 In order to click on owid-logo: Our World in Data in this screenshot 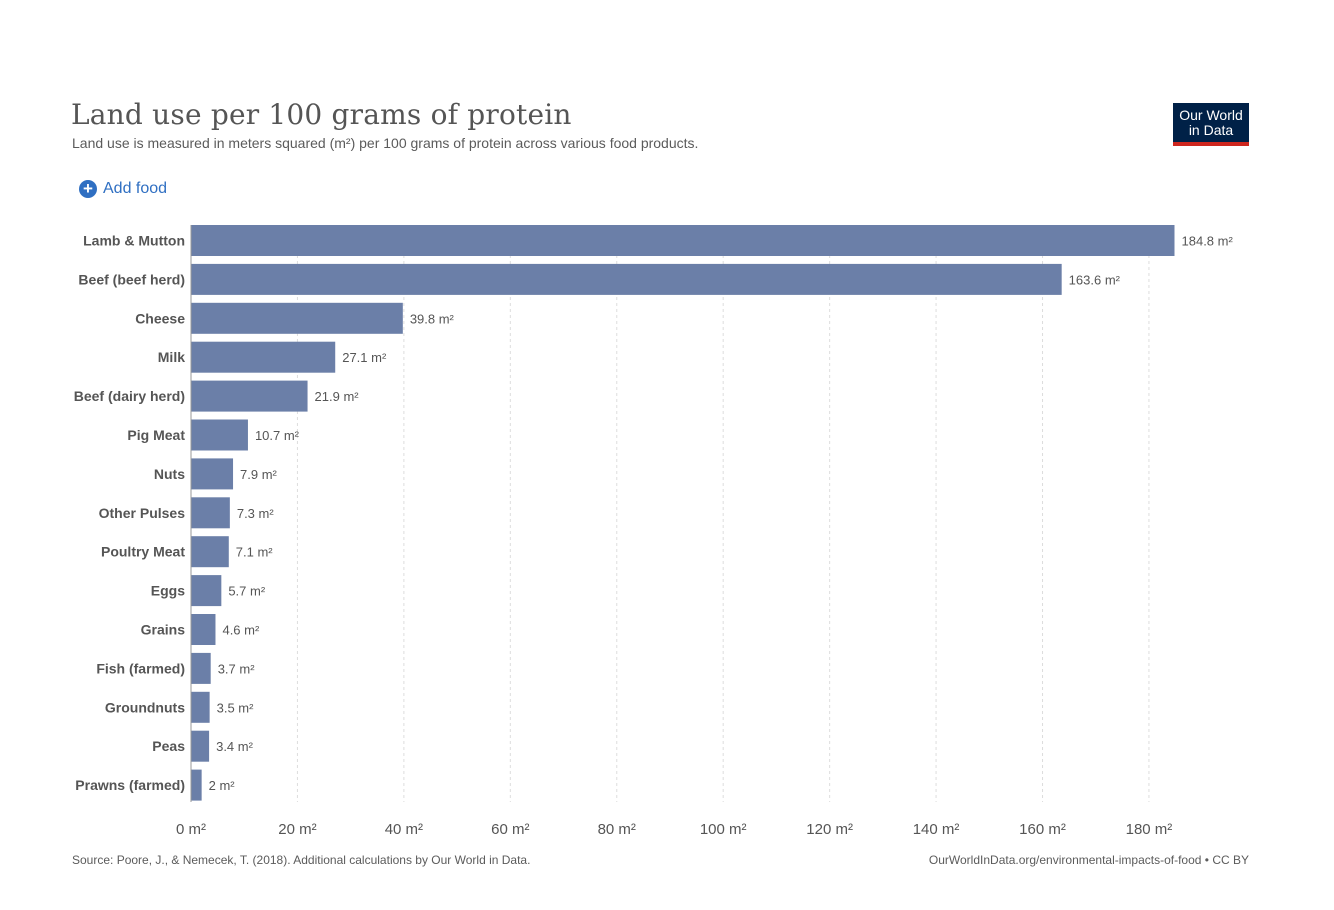, I will do `click(1211, 124)`.